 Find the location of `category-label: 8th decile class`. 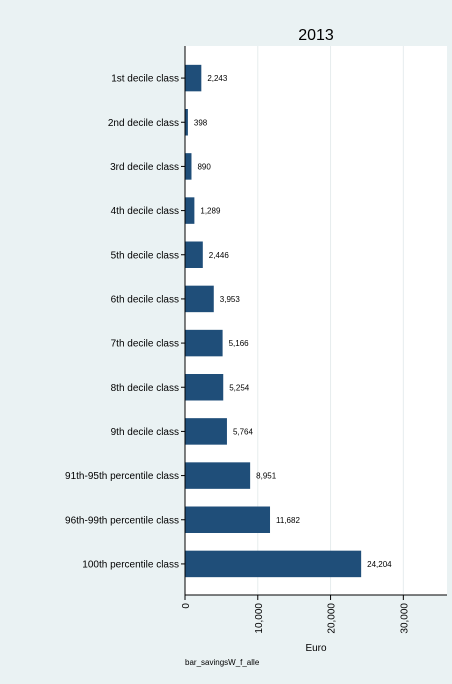

category-label: 8th decile class is located at coordinates (145, 388).